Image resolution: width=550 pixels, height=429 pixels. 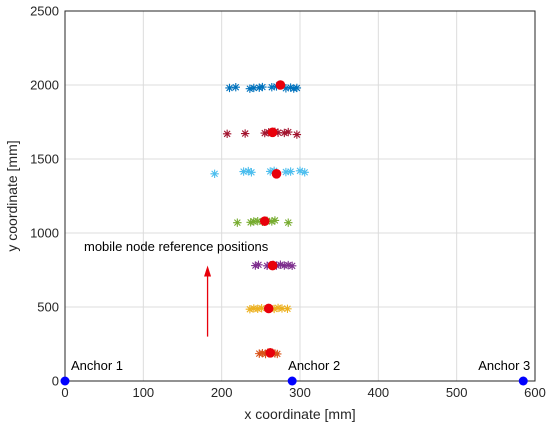 I want to click on x-tick-label: 500, so click(x=457, y=392).